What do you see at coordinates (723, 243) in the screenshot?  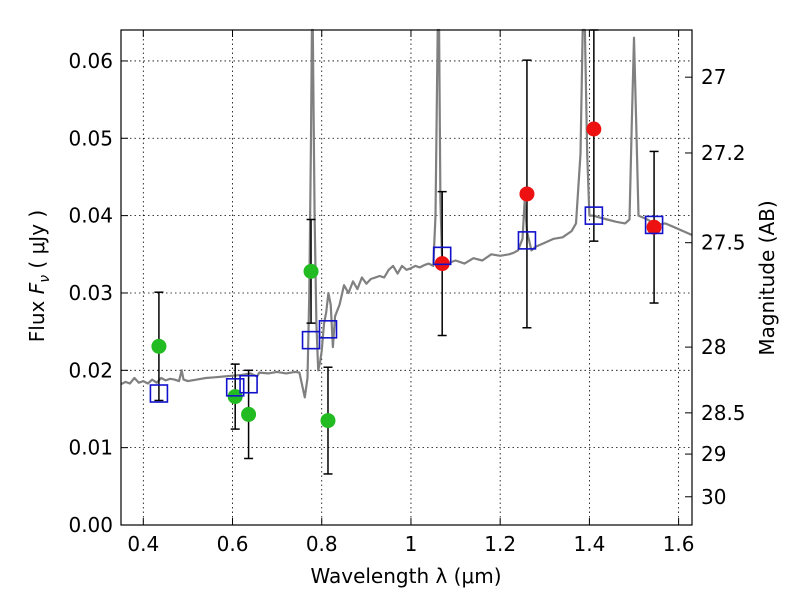 I see `right-tick-label: 27.5` at bounding box center [723, 243].